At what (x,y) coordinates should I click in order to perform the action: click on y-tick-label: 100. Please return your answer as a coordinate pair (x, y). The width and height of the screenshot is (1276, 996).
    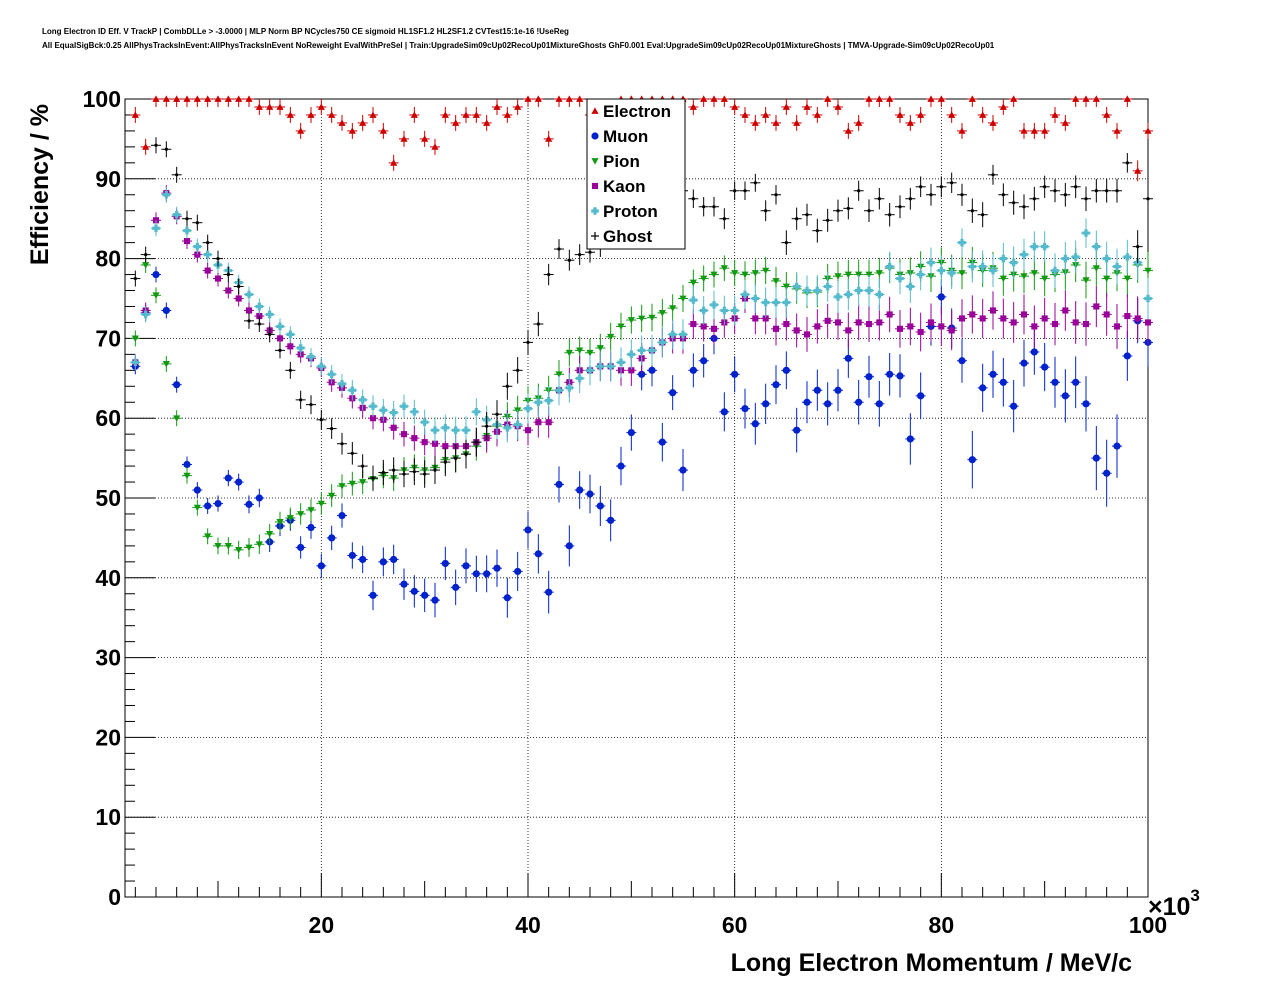
    Looking at the image, I should click on (102, 99).